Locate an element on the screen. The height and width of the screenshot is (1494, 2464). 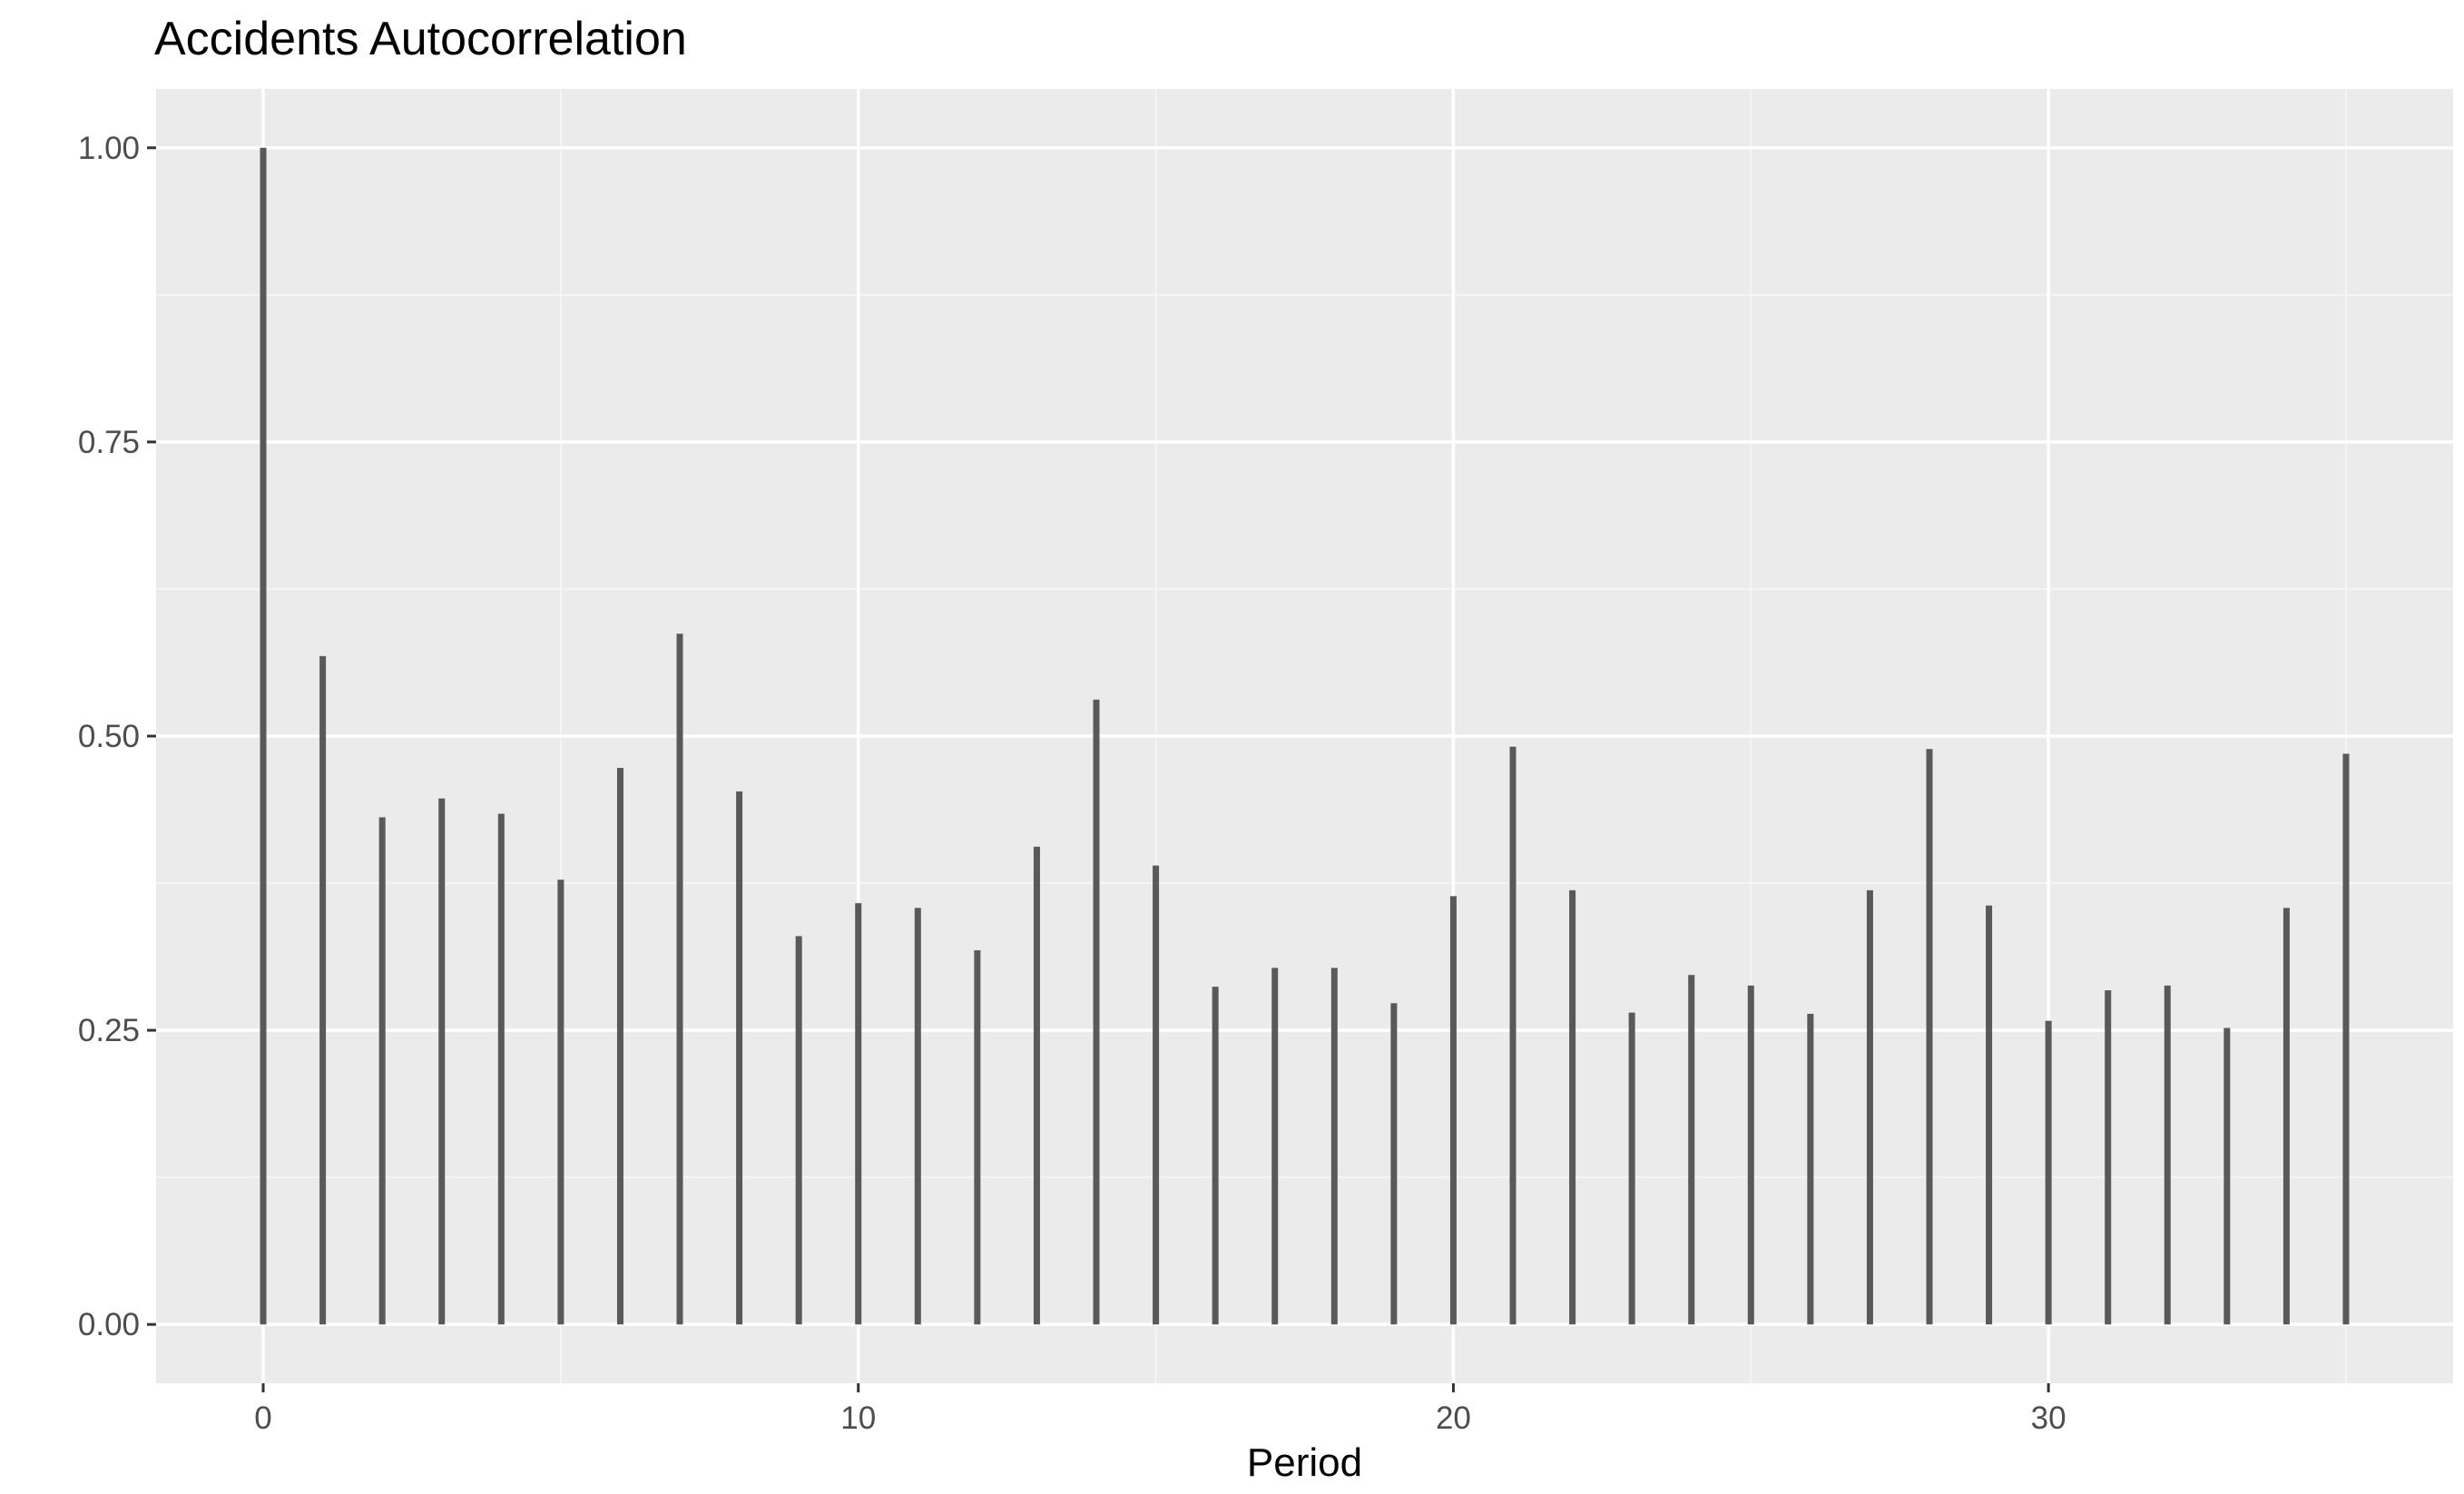
x-tick-label: 0 is located at coordinates (262, 1418).